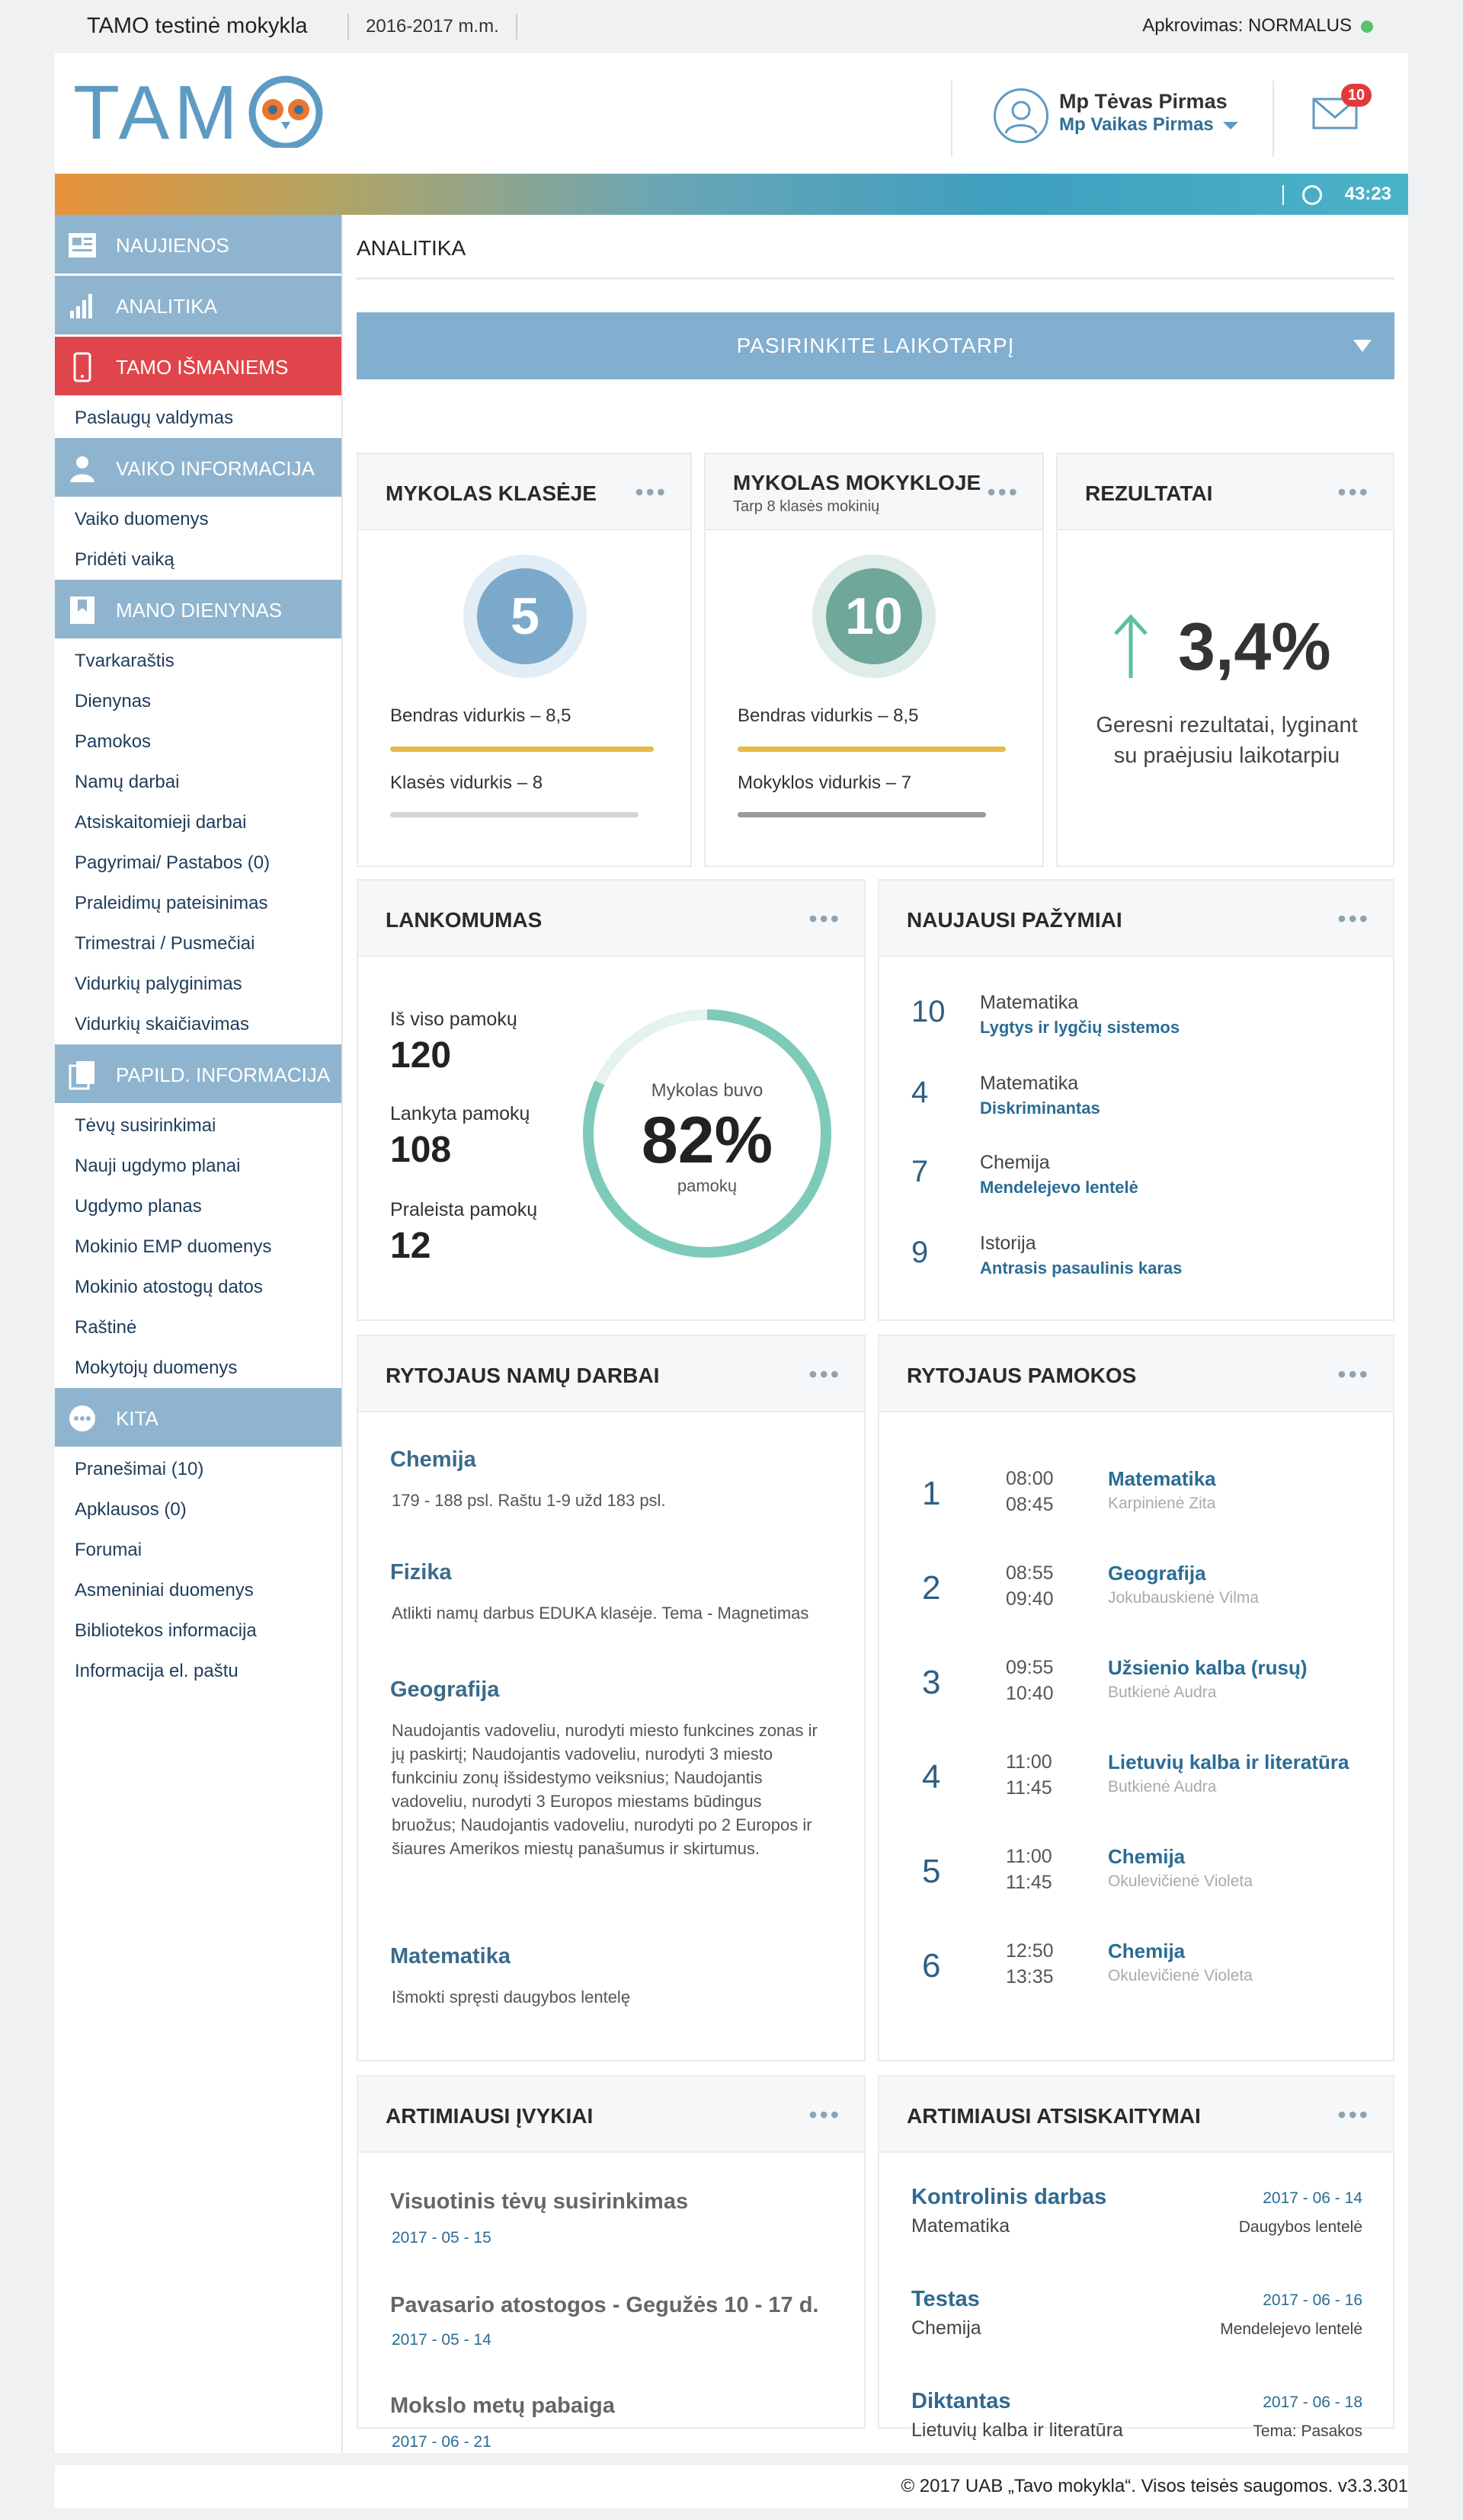 The image size is (1463, 2520). Describe the element at coordinates (928, 1011) in the screenshot. I see `grade-value: 10` at that location.